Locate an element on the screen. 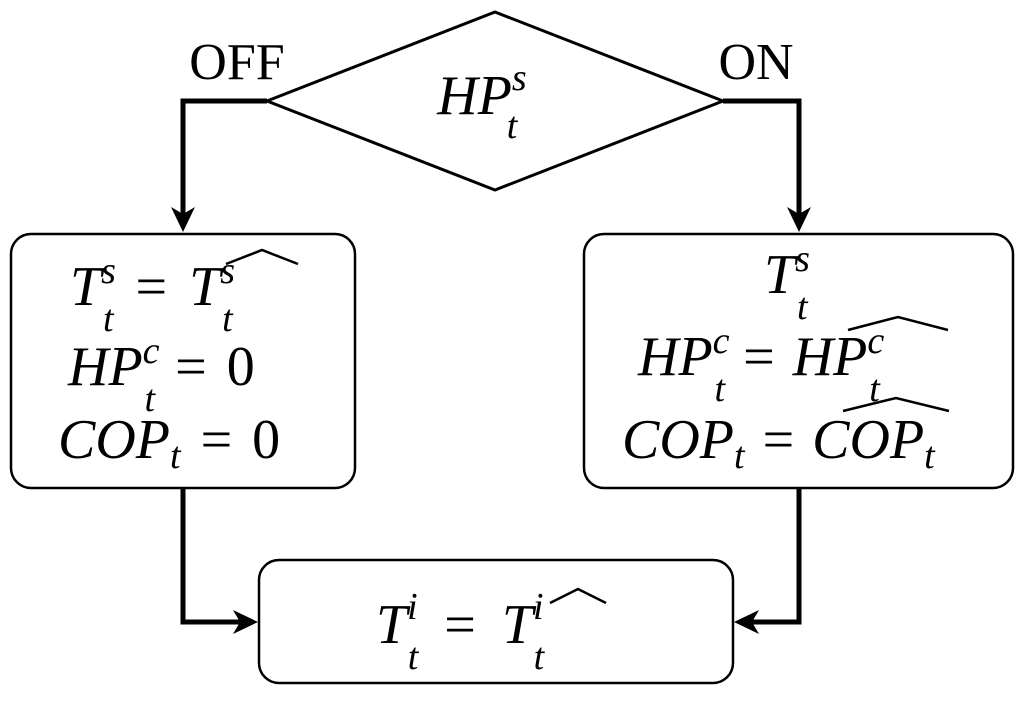 The image size is (1027, 701). result-line: Ti t= Ti t is located at coordinates (461, 632).